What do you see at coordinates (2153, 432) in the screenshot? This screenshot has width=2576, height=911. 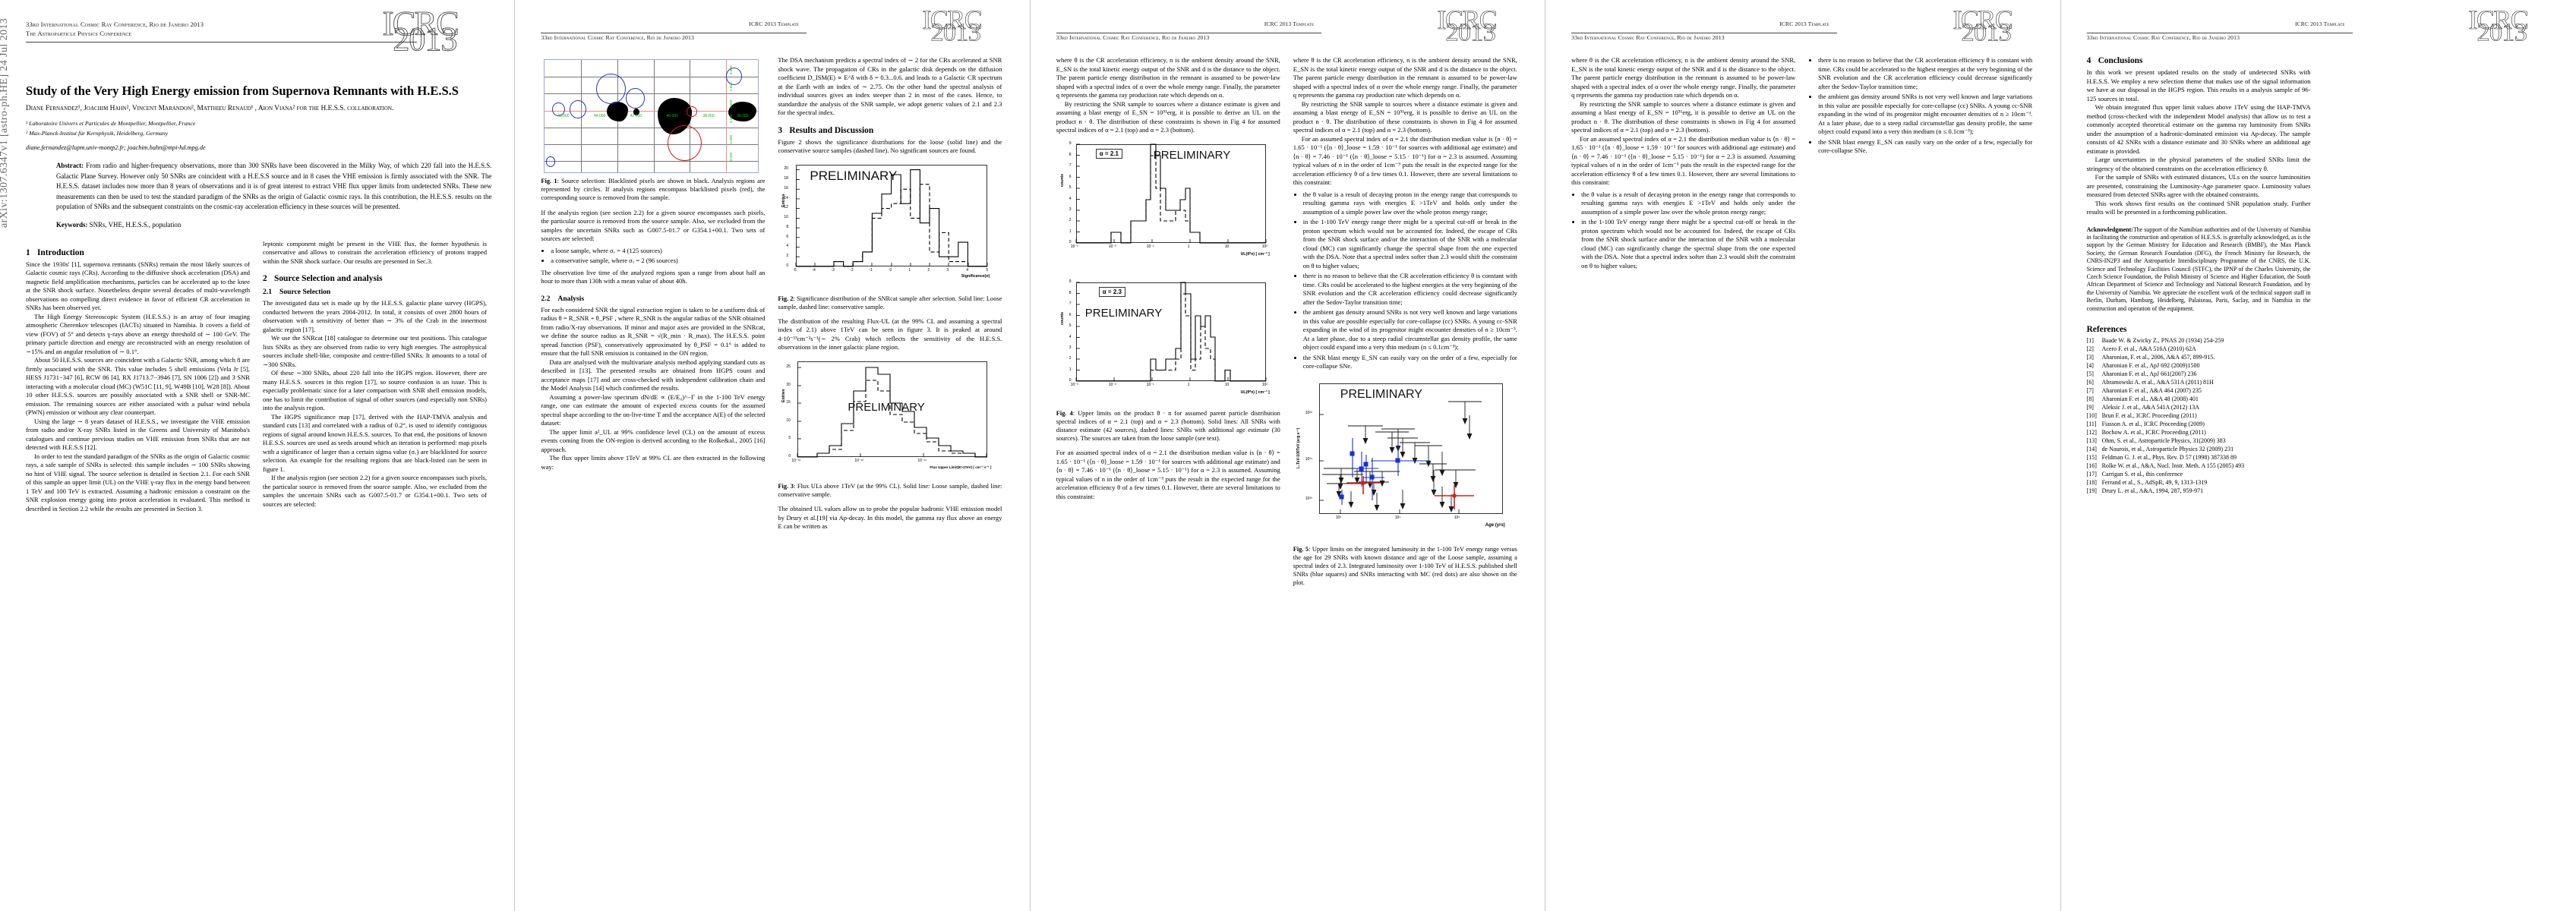 I see `reference-text: Bochow A. et al., ICRC Proceeding (2011)` at bounding box center [2153, 432].